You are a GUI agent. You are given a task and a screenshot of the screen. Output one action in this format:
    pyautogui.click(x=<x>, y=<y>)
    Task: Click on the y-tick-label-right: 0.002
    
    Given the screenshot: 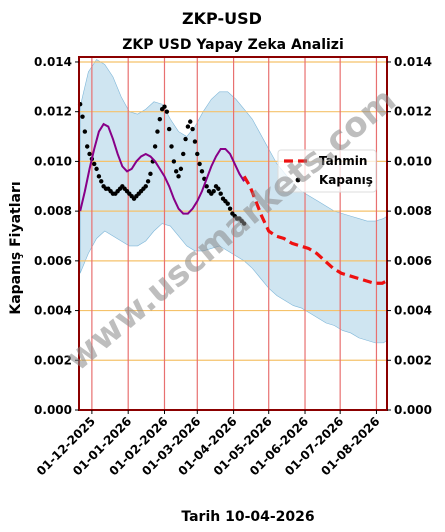 What is the action you would take?
    pyautogui.click(x=413, y=360)
    